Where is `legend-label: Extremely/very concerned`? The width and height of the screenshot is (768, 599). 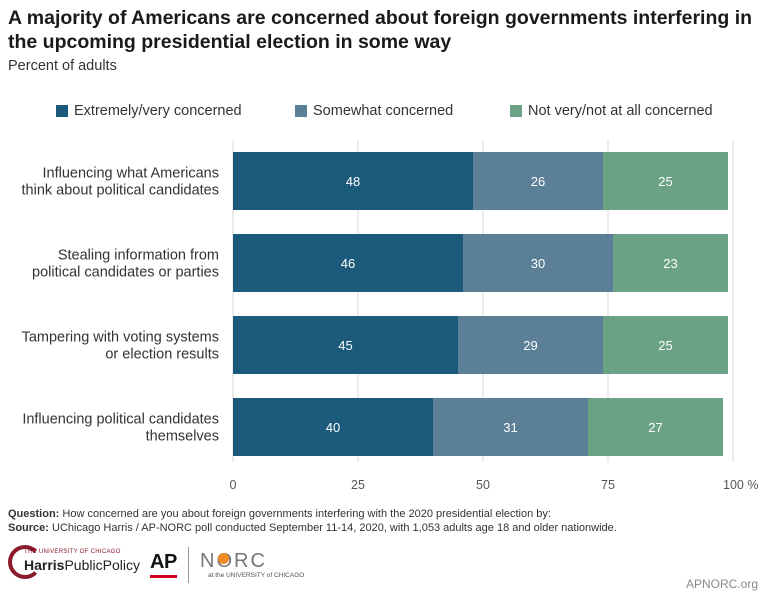 legend-label: Extremely/very concerned is located at coordinates (158, 111).